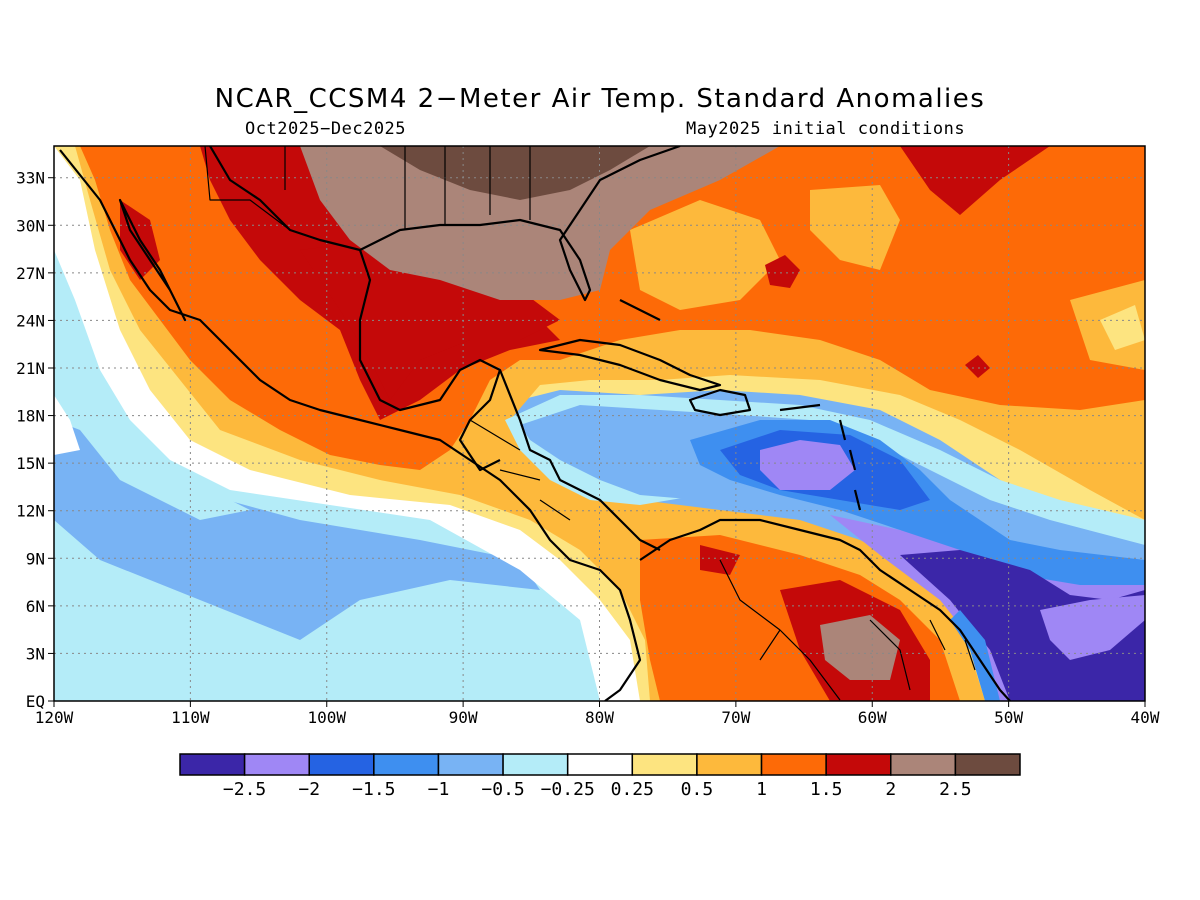 The image size is (1200, 900). I want to click on colorbar-label: 1.5, so click(826, 789).